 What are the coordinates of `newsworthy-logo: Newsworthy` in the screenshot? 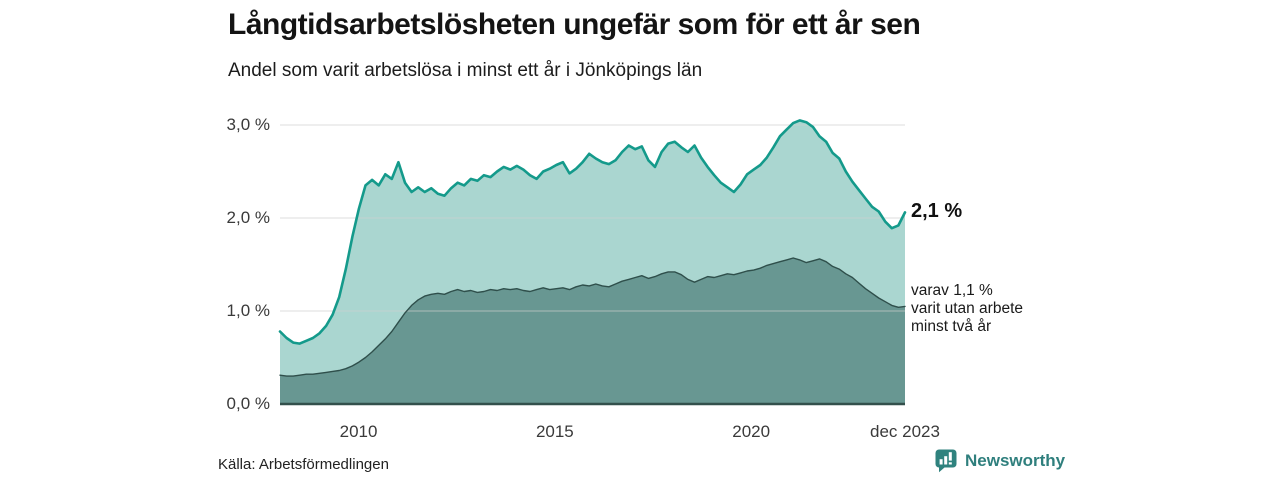 It's located at (999, 460).